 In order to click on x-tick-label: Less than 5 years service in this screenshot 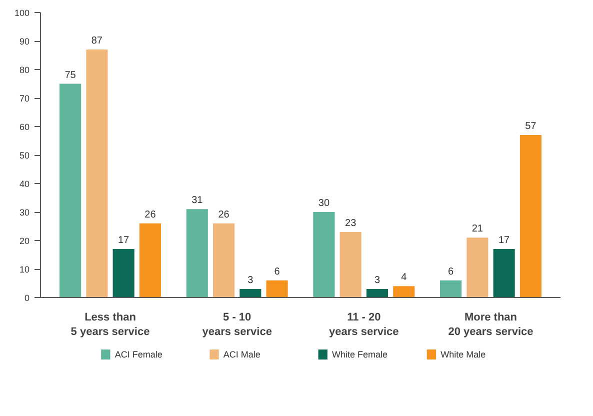, I will do `click(110, 325)`.